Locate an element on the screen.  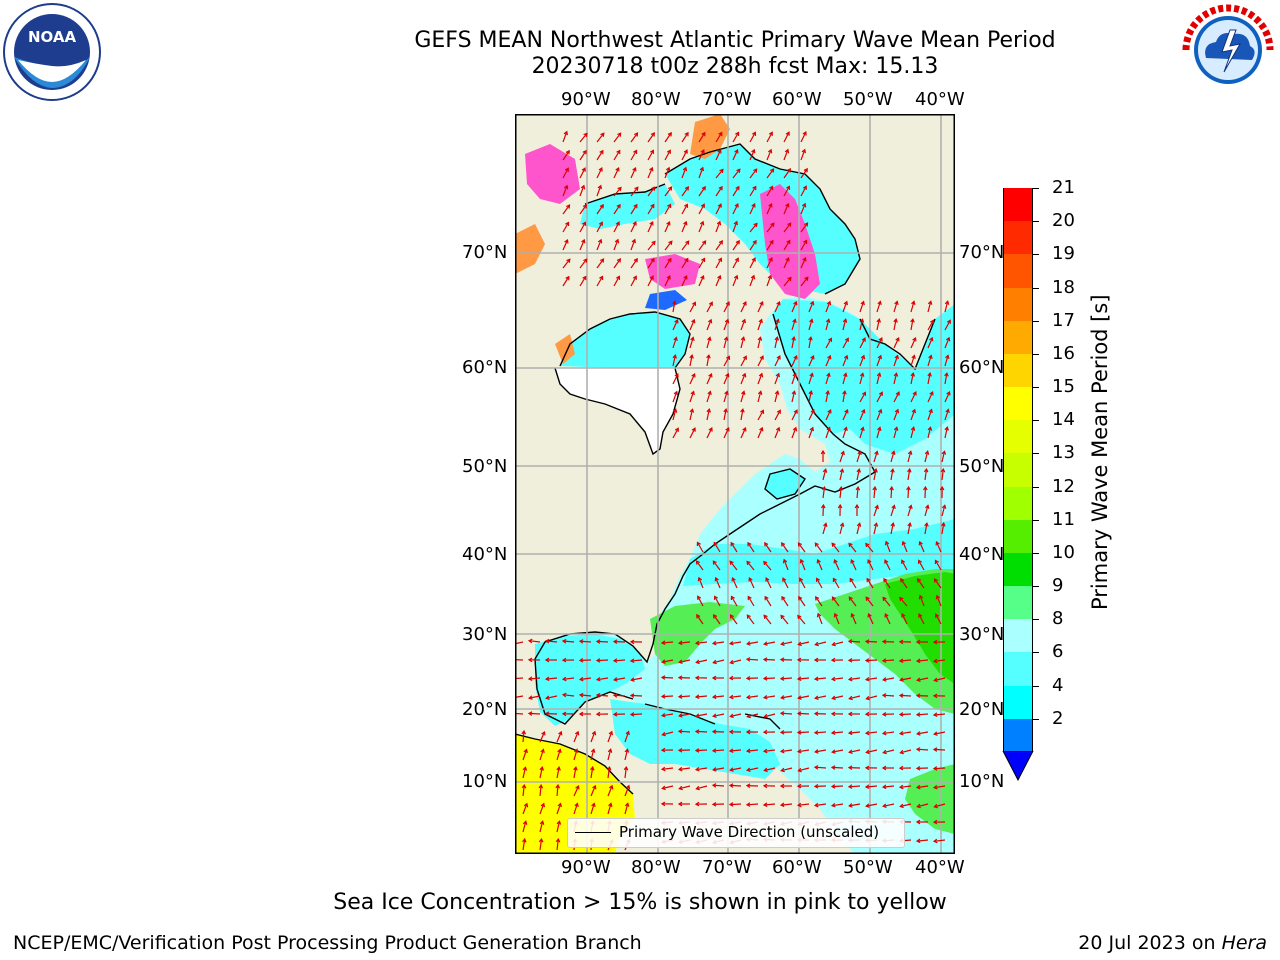
lon-label-top: 40°W is located at coordinates (940, 99).